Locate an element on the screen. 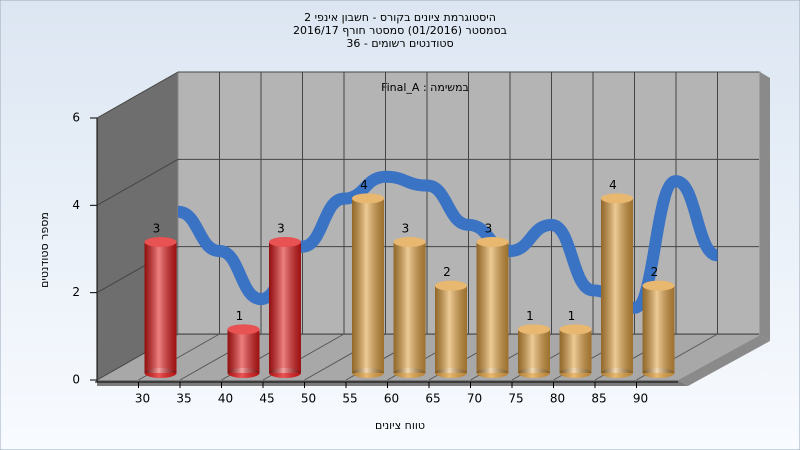 The width and height of the screenshot is (800, 450). x-tick-label: 65 is located at coordinates (432, 399).